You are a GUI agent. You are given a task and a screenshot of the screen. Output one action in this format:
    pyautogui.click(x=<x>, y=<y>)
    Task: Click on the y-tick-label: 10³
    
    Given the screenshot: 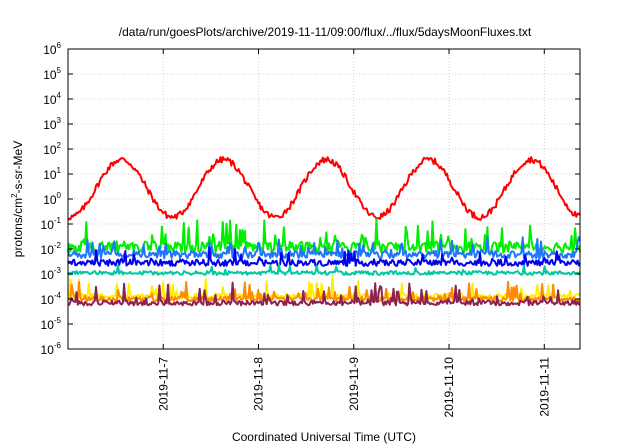 What is the action you would take?
    pyautogui.click(x=52, y=124)
    